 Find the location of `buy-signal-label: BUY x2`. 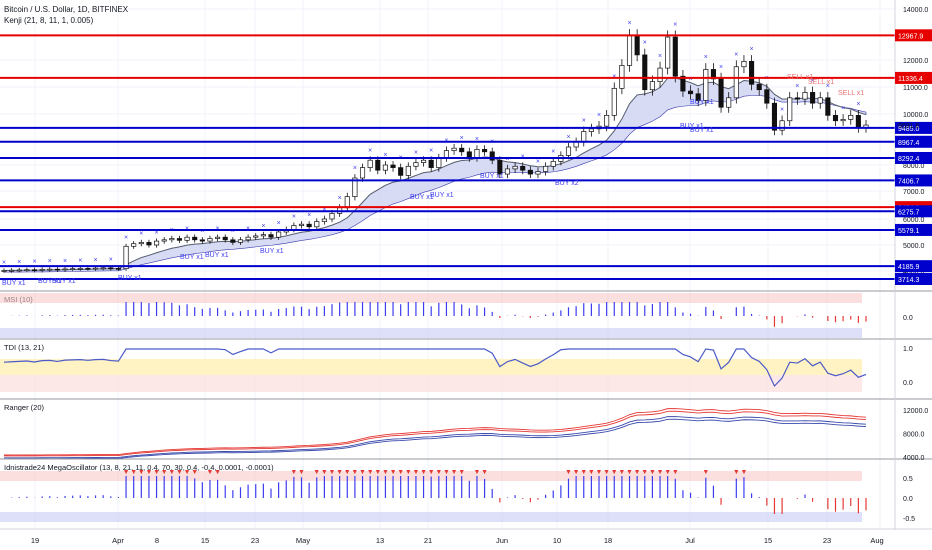

buy-signal-label: BUY x2 is located at coordinates (567, 183).